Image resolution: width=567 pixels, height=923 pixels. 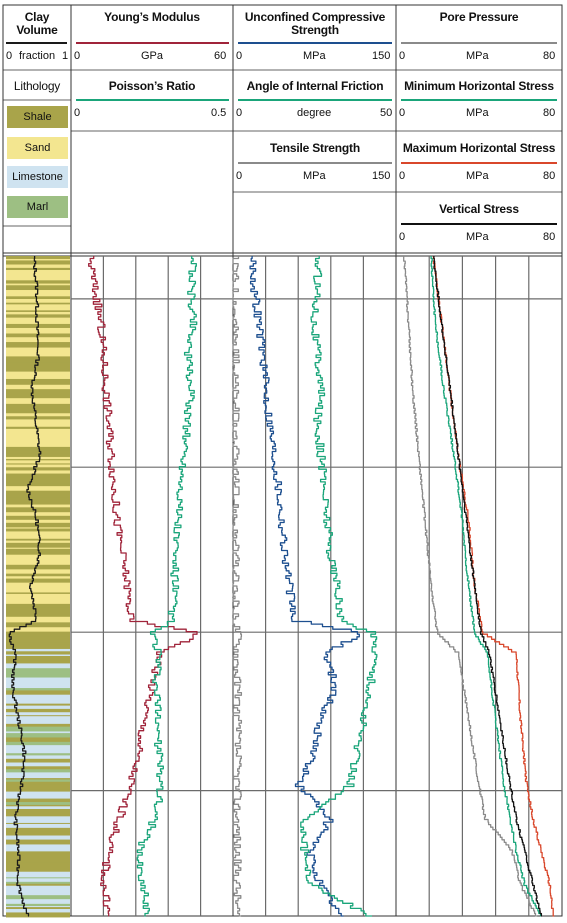 What do you see at coordinates (239, 176) in the screenshot?
I see `tensile-strength-min: 0` at bounding box center [239, 176].